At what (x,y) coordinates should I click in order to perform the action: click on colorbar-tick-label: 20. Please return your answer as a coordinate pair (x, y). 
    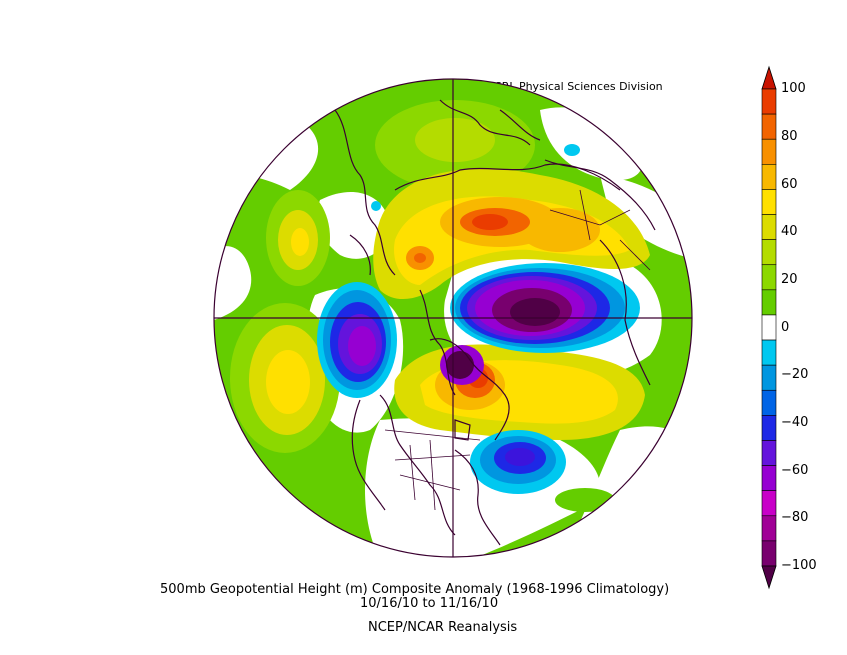
    Looking at the image, I should click on (789, 279).